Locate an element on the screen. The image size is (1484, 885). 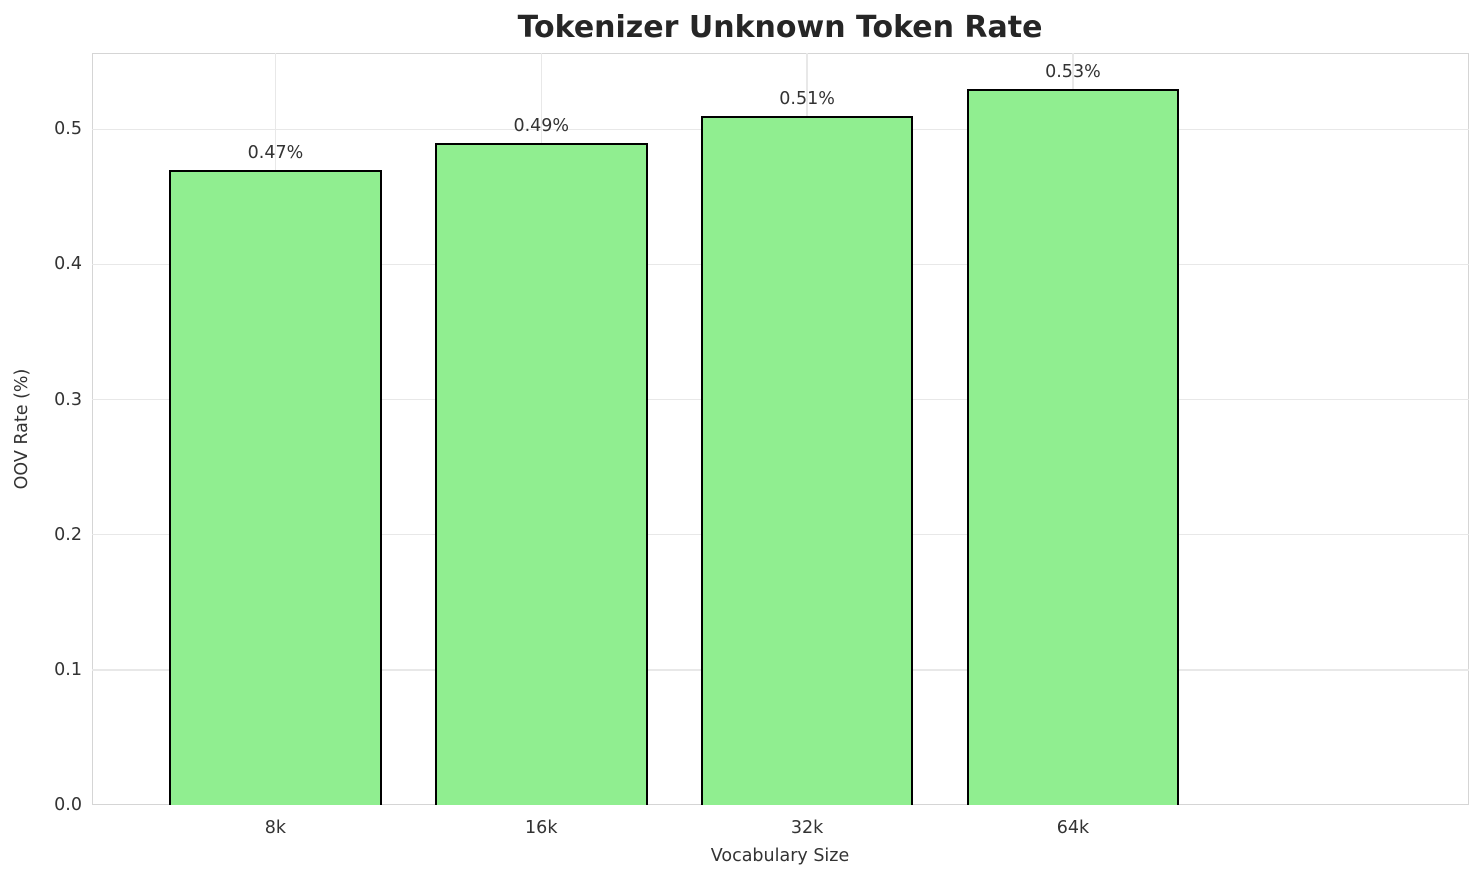
x-axis-label: Vocabulary Size is located at coordinates (780, 856).